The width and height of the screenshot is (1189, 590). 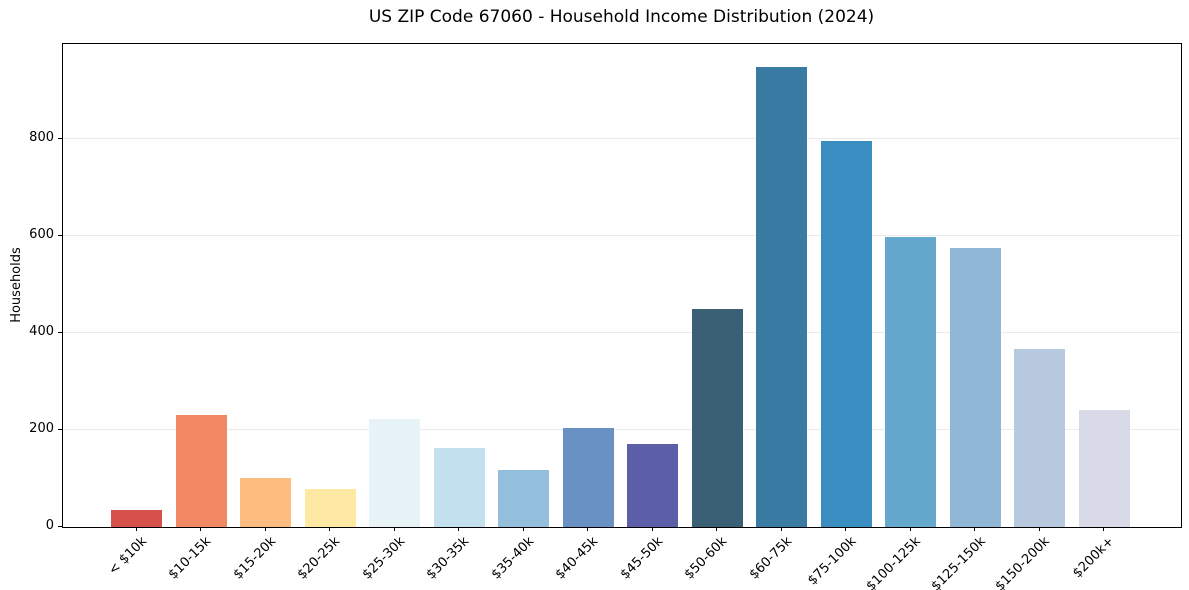 What do you see at coordinates (394, 473) in the screenshot?
I see `bar-25-30k` at bounding box center [394, 473].